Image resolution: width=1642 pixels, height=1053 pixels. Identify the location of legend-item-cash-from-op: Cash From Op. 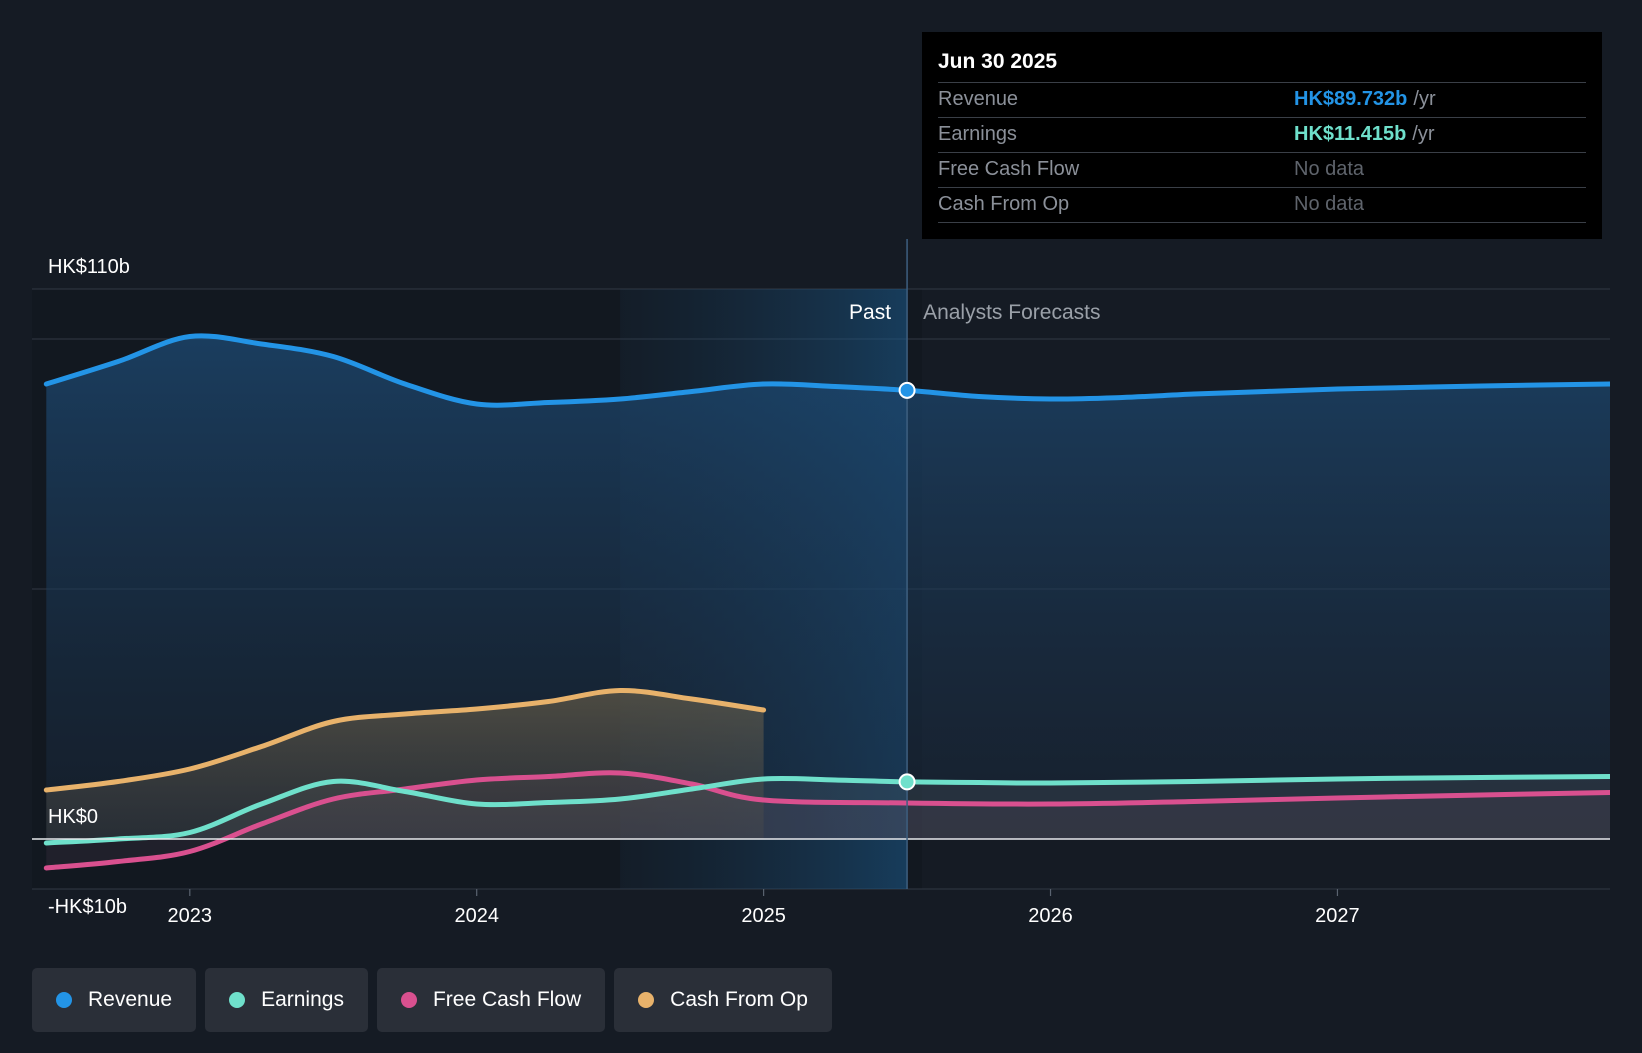
(723, 1000).